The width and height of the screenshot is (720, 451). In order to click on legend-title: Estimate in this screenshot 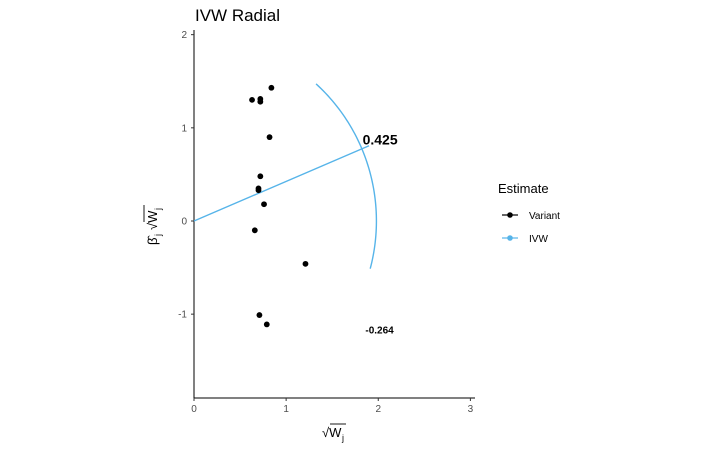, I will do `click(523, 188)`.